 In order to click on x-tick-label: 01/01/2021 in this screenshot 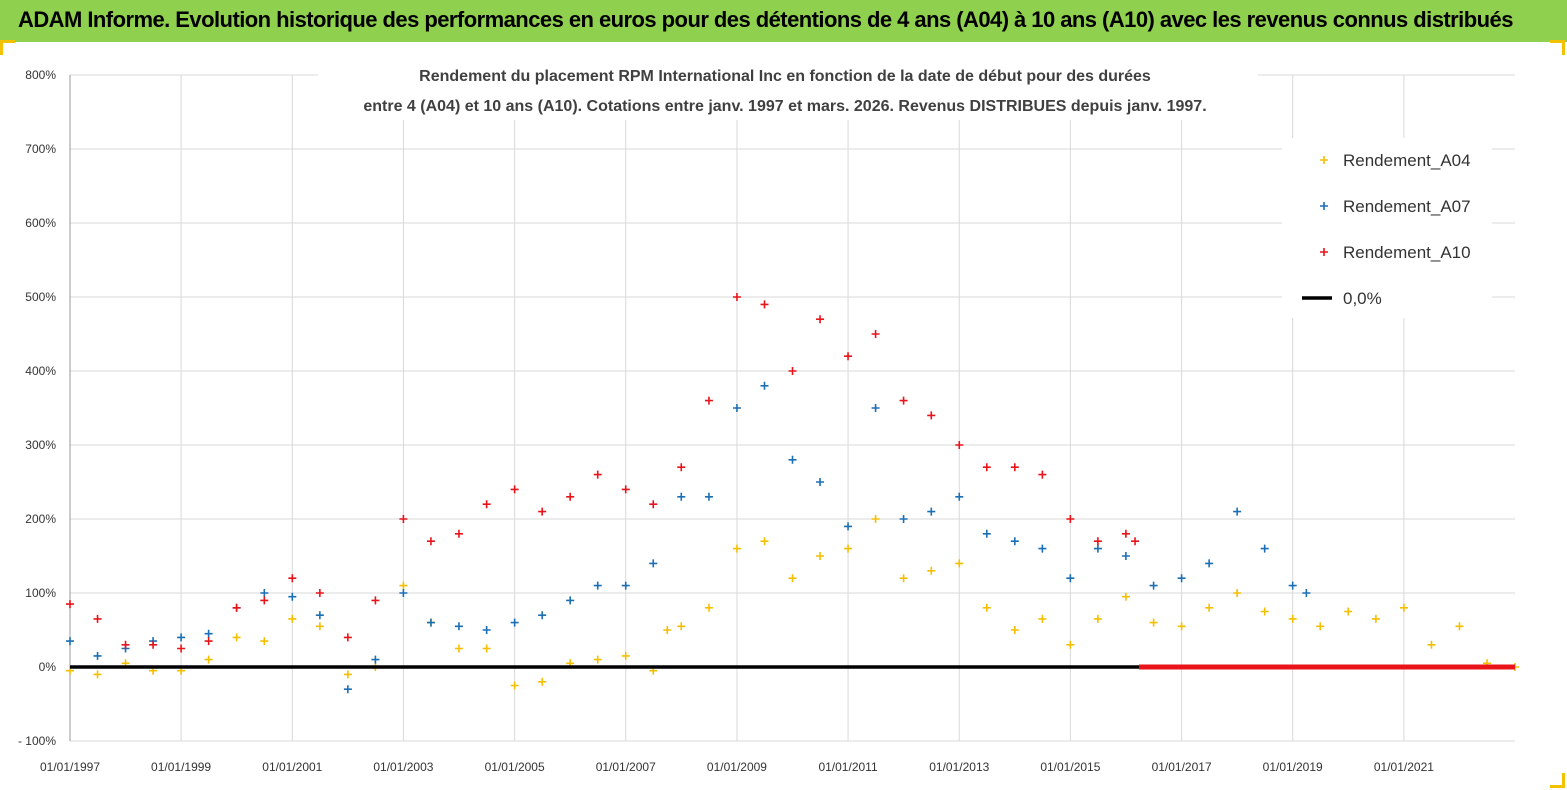, I will do `click(1404, 767)`.